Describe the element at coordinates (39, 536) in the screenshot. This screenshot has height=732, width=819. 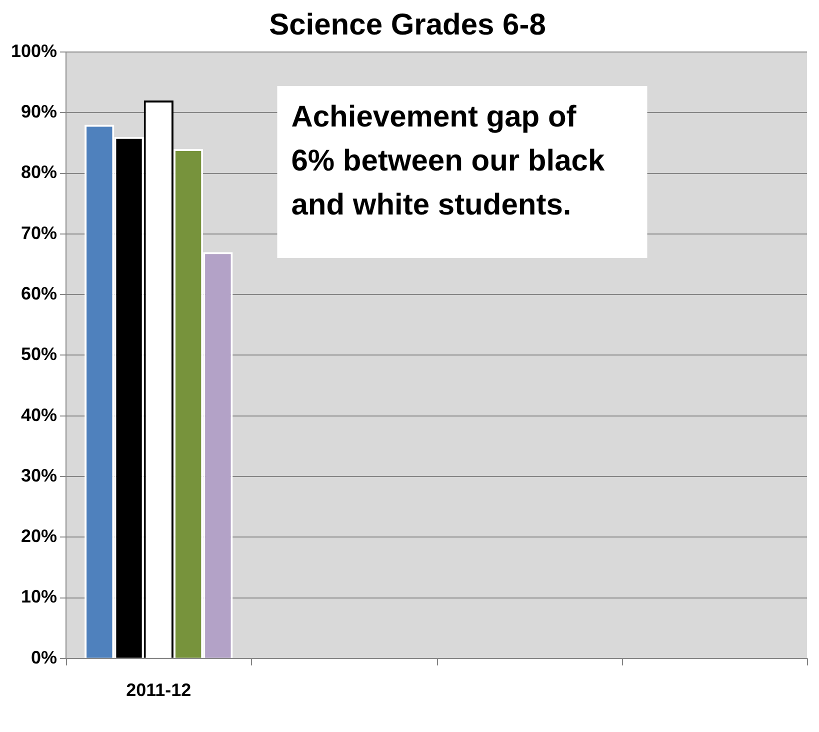
I see `y-tick-label: 20%` at that location.